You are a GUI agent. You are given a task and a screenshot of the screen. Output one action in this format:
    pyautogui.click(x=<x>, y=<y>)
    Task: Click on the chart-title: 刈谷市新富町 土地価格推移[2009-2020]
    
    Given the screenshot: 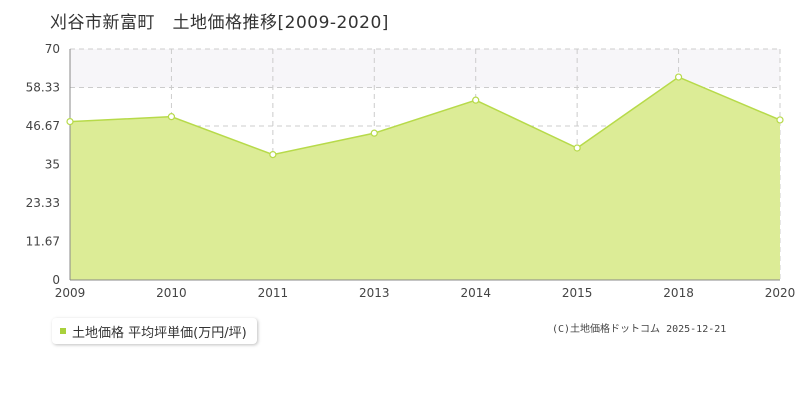 What is the action you would take?
    pyautogui.click(x=219, y=23)
    